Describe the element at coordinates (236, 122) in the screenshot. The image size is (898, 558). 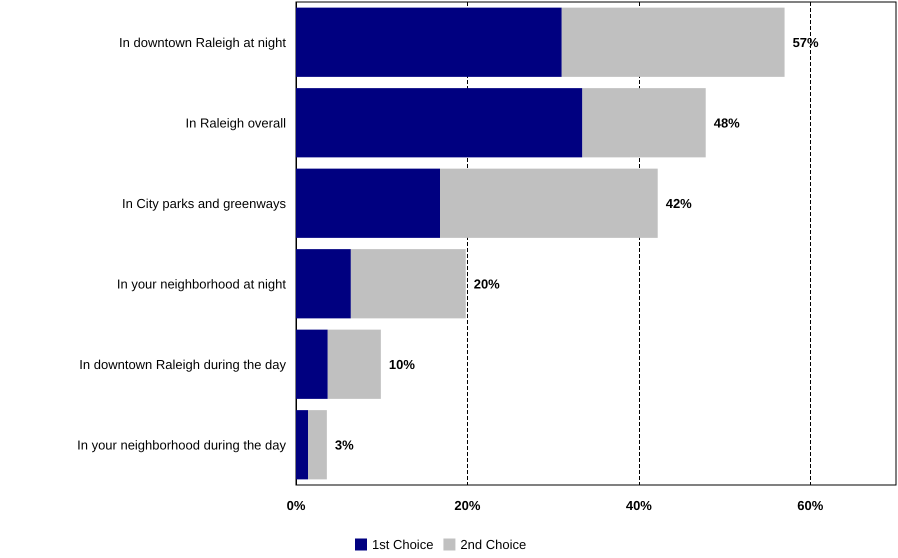
I see `y-tick-label: In Raleigh overall` at that location.